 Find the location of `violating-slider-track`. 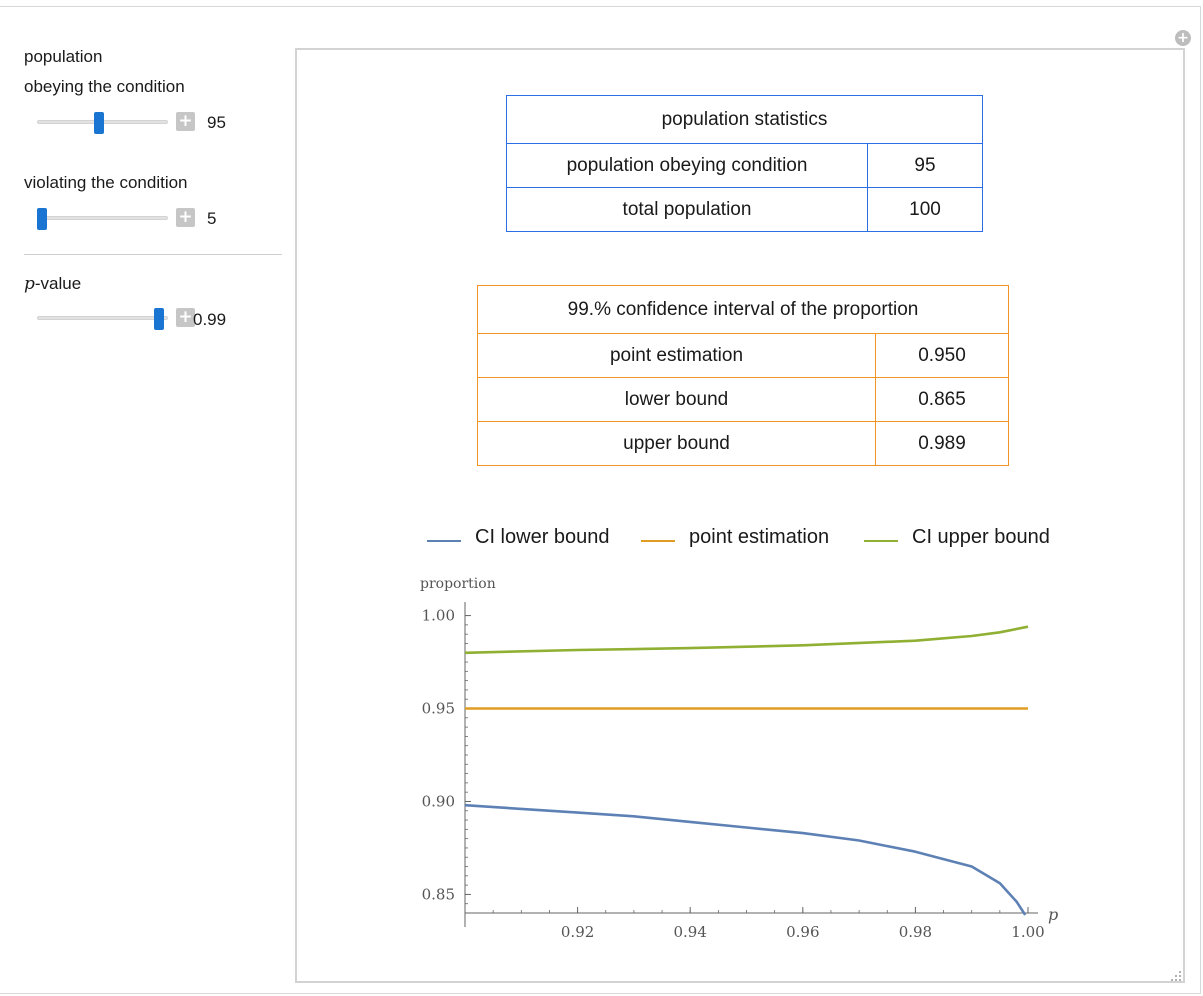

violating-slider-track is located at coordinates (102, 218).